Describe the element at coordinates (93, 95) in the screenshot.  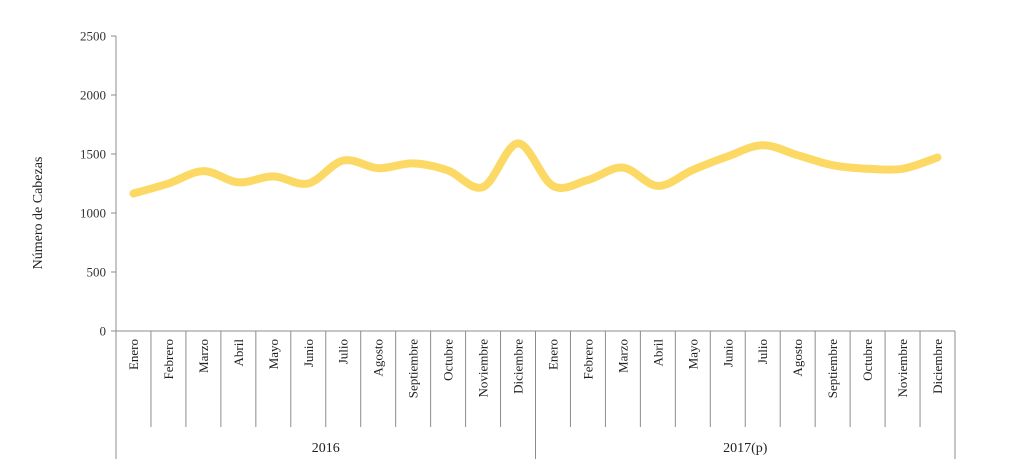
I see `y-tick-label: 2000` at that location.